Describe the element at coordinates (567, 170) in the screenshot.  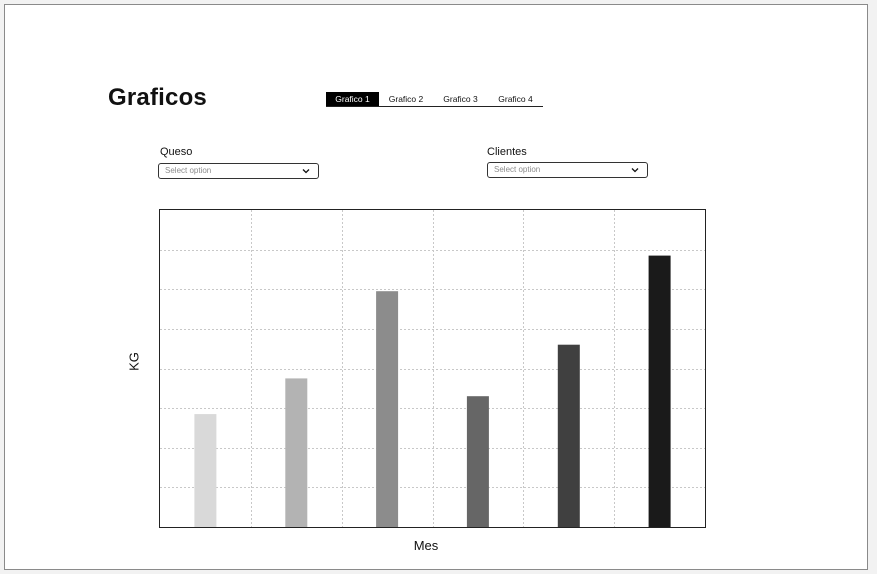
I see `clientes-select: Select option` at that location.